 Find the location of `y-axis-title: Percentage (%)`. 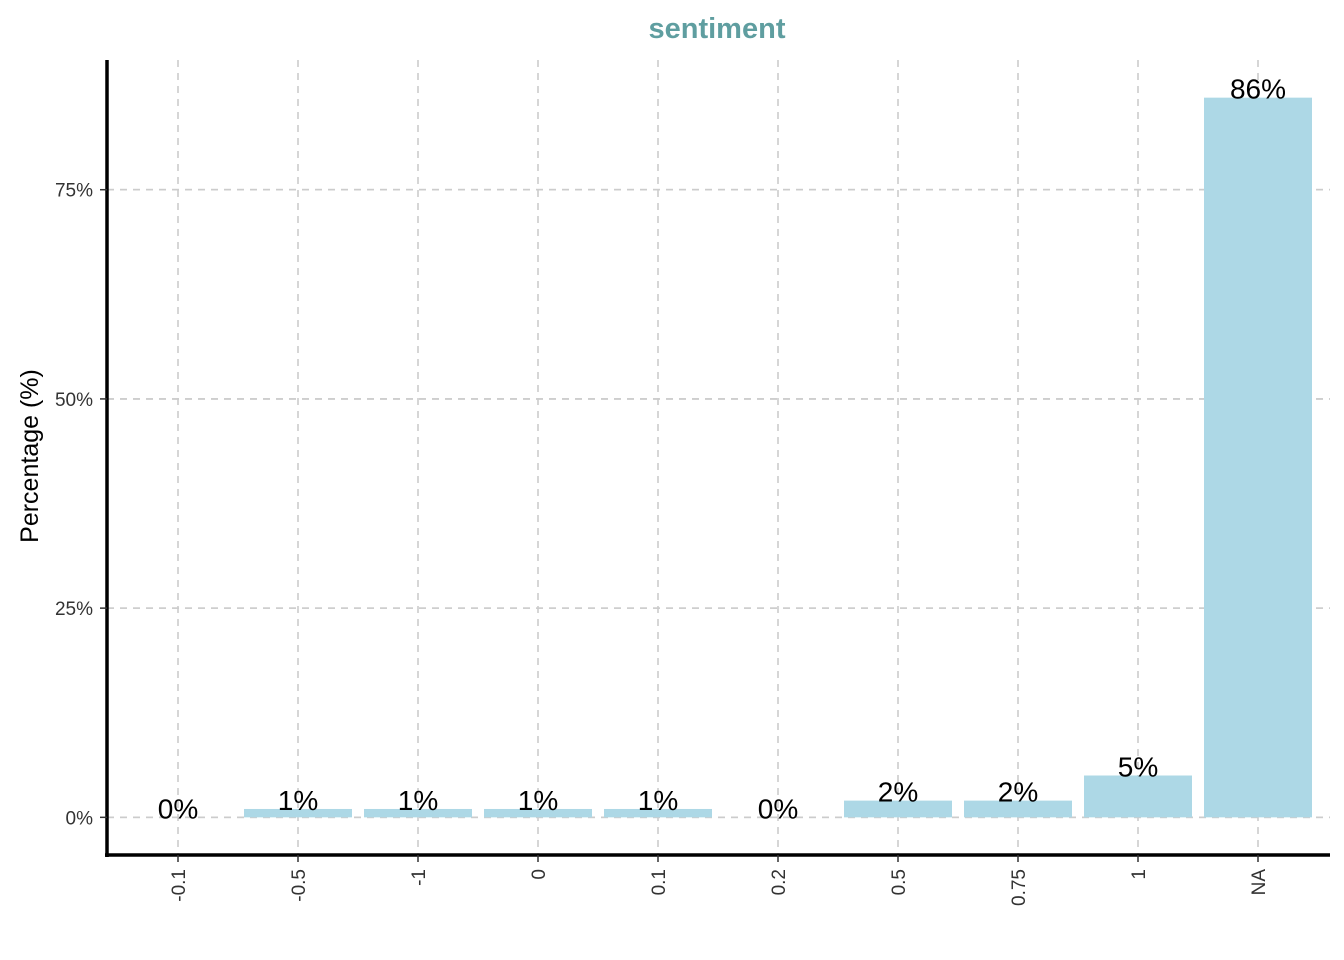

y-axis-title: Percentage (%) is located at coordinates (30, 456).